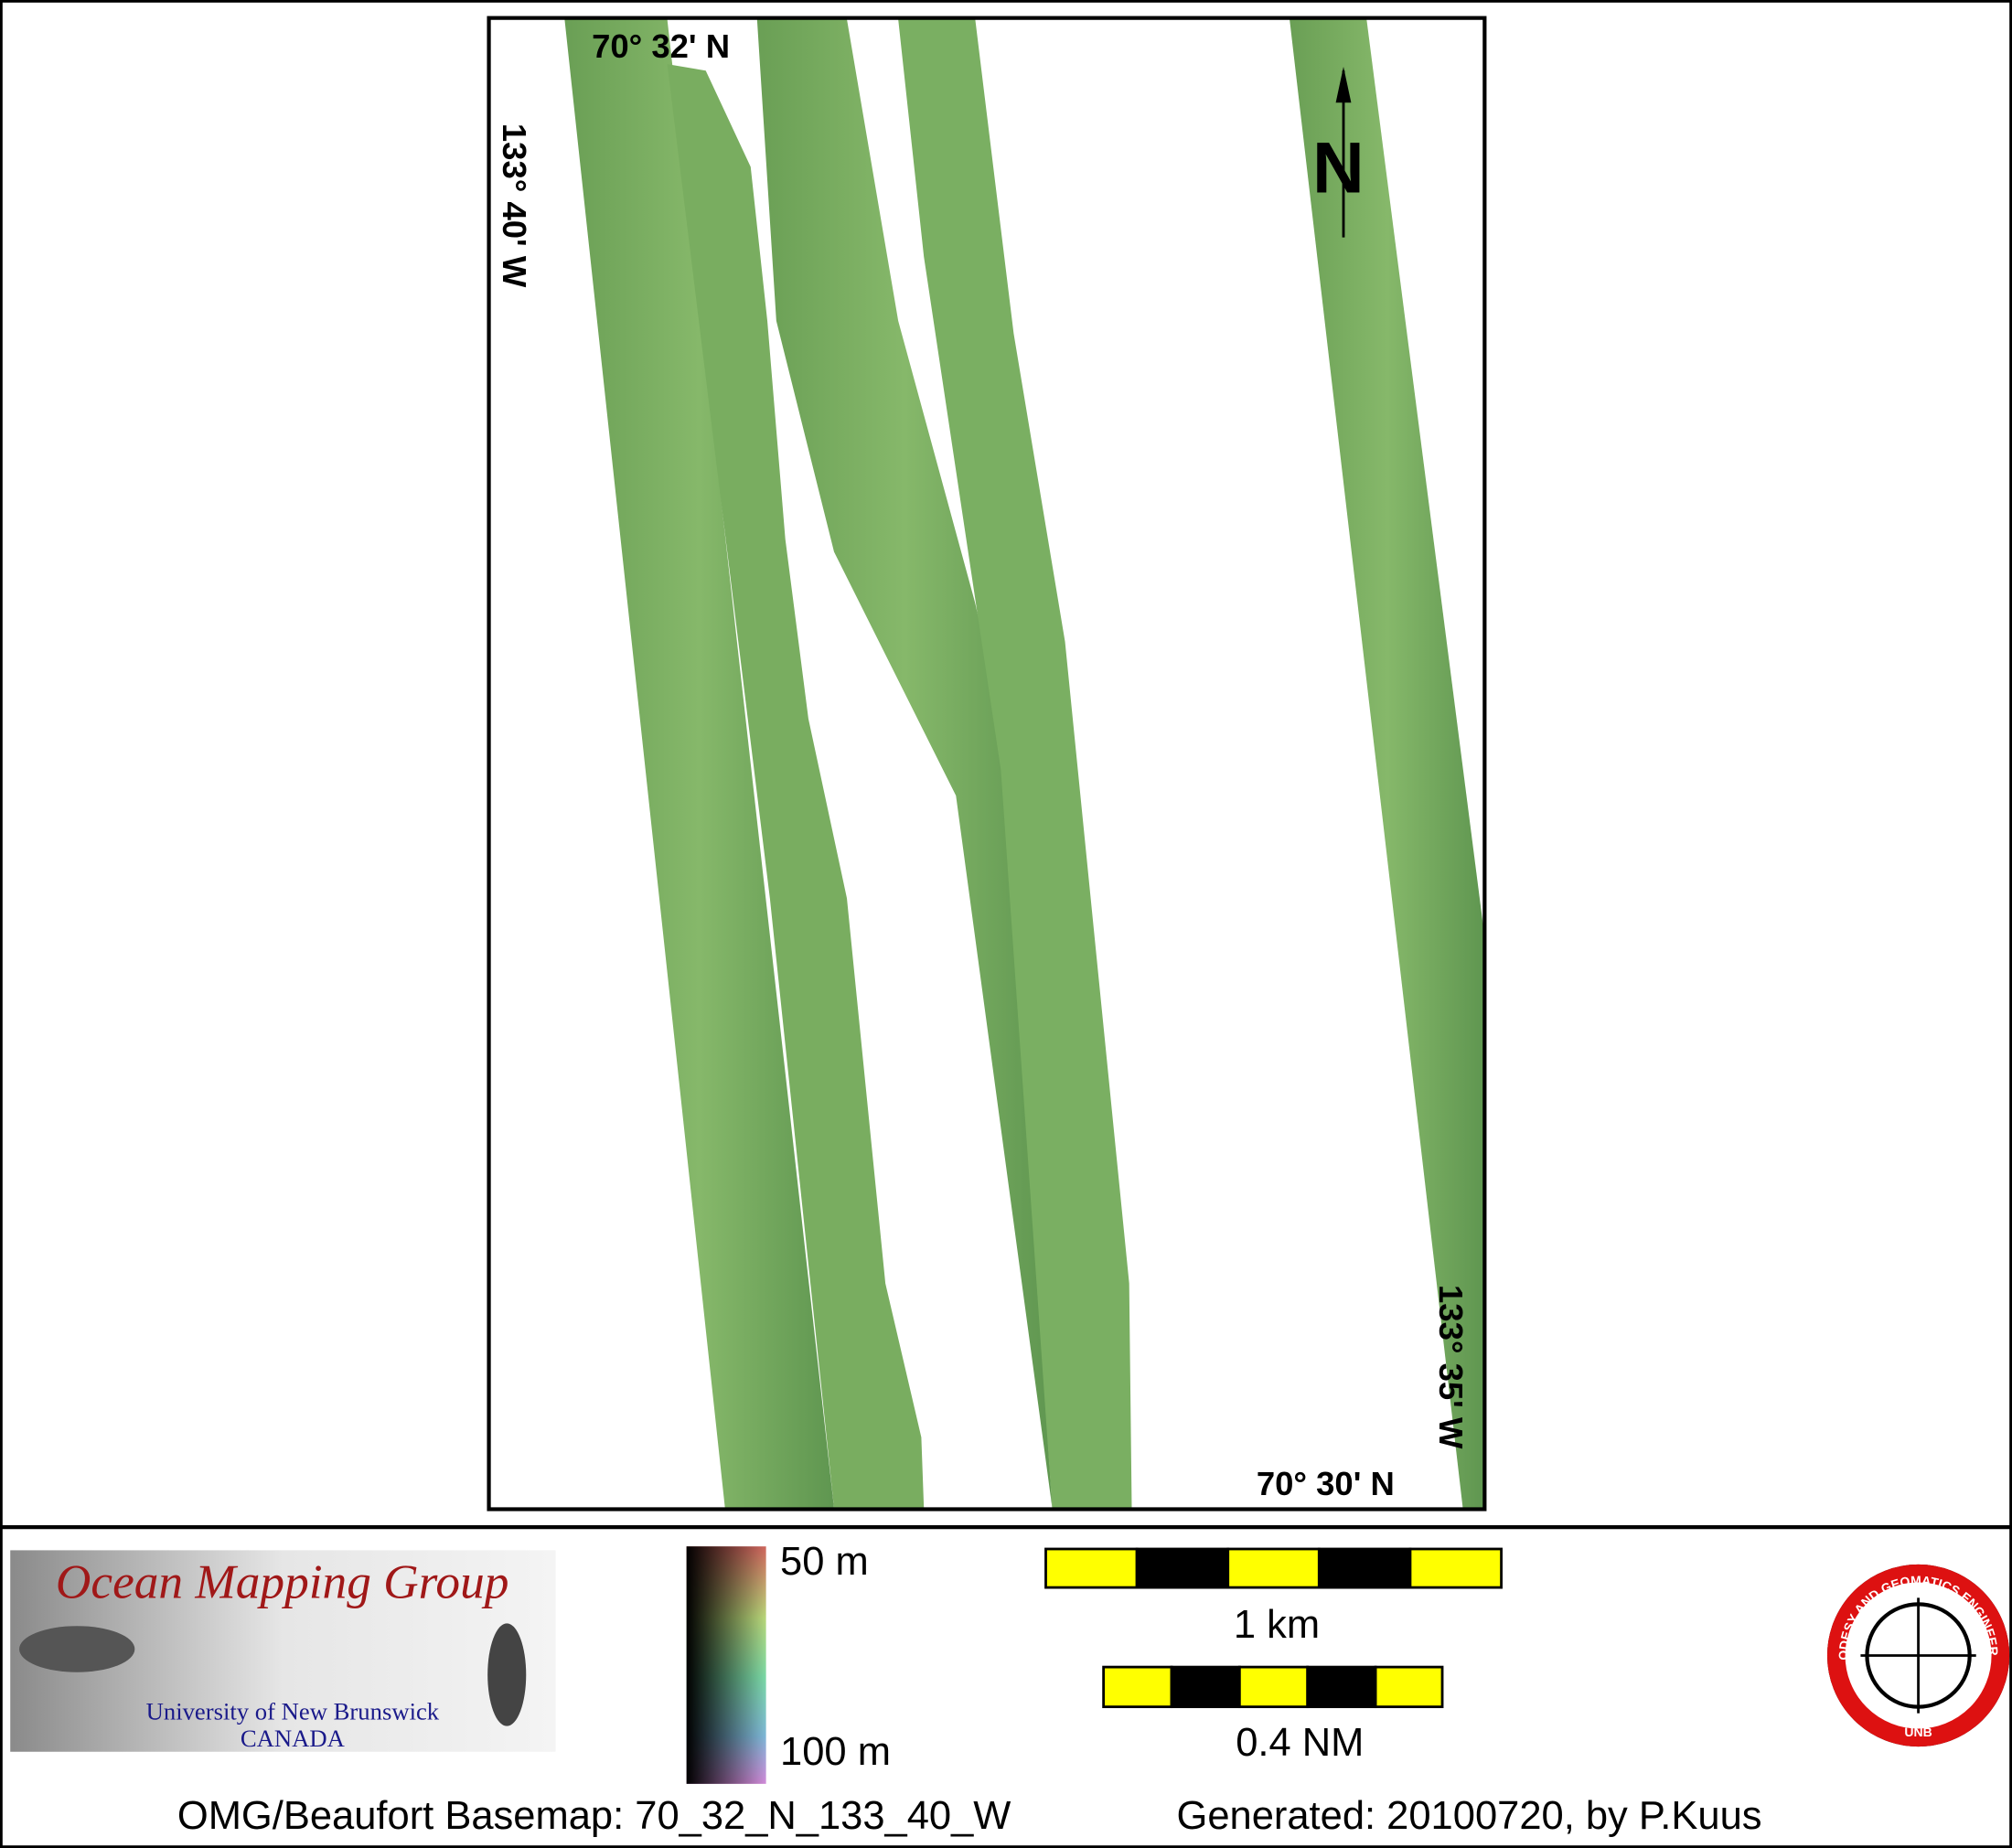 Image resolution: width=2012 pixels, height=1848 pixels. I want to click on colorbar-shade, so click(726, 1665).